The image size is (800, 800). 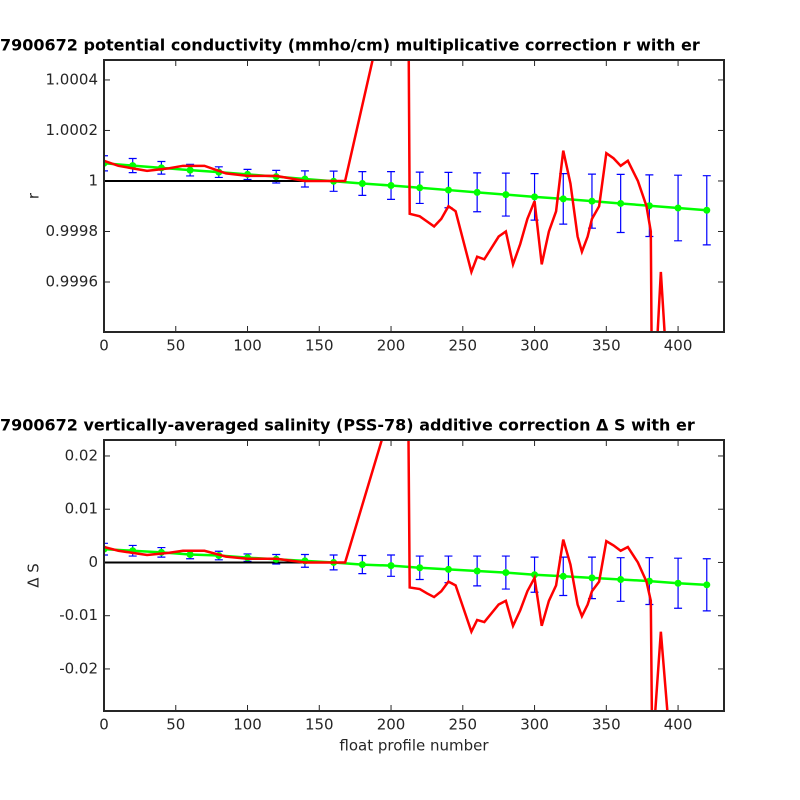 I want to click on y-tick-label: -0.01, so click(x=78, y=615).